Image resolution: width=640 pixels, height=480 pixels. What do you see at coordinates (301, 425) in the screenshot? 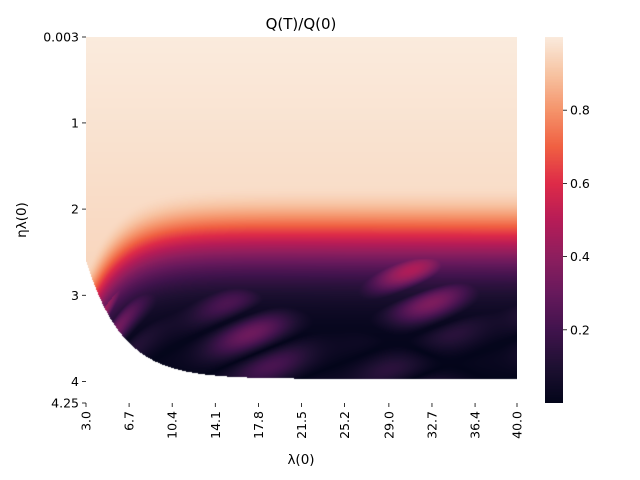
I see `x-tick-label: 21.5` at bounding box center [301, 425].